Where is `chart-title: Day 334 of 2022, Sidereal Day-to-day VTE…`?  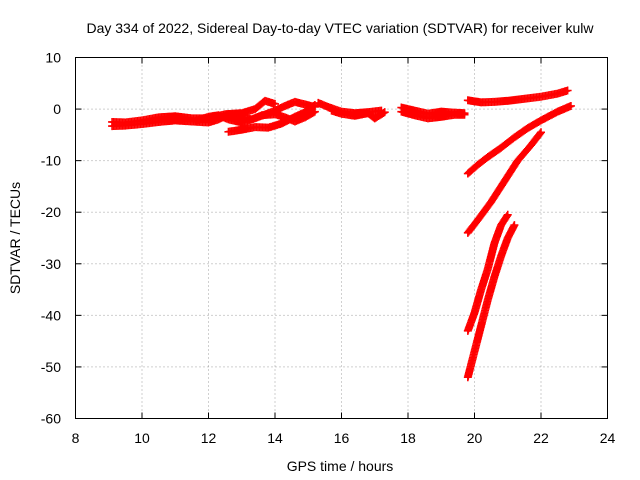
chart-title: Day 334 of 2022, Sidereal Day-to-day VTE… is located at coordinates (340, 28).